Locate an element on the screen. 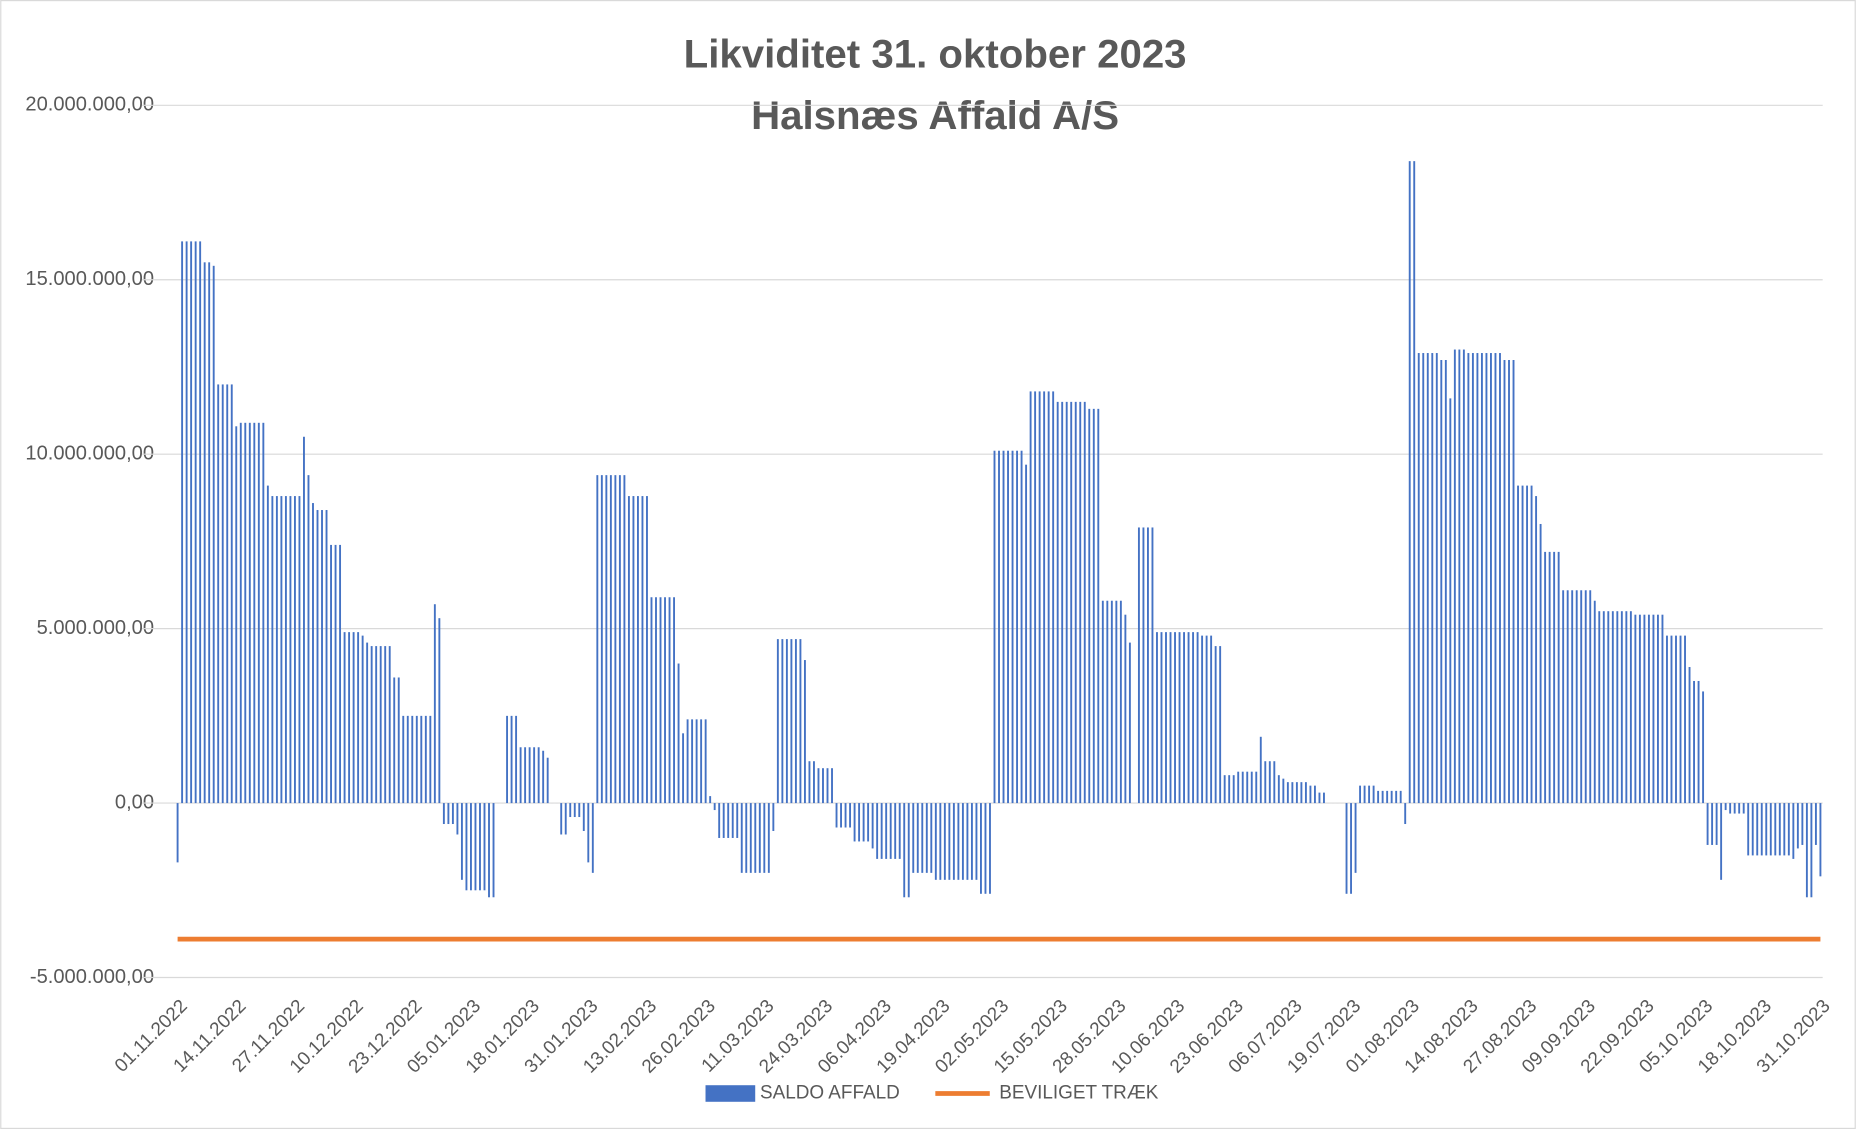 This screenshot has height=1129, width=1856. y-tick-label: 20.000.000,00 is located at coordinates (89, 105).